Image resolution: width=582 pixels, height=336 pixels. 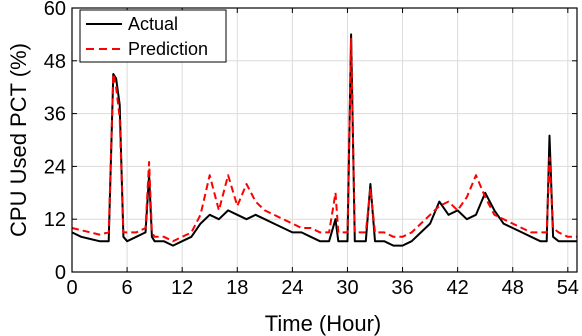 What do you see at coordinates (55, 10) in the screenshot?
I see `y-tick-label: 60` at bounding box center [55, 10].